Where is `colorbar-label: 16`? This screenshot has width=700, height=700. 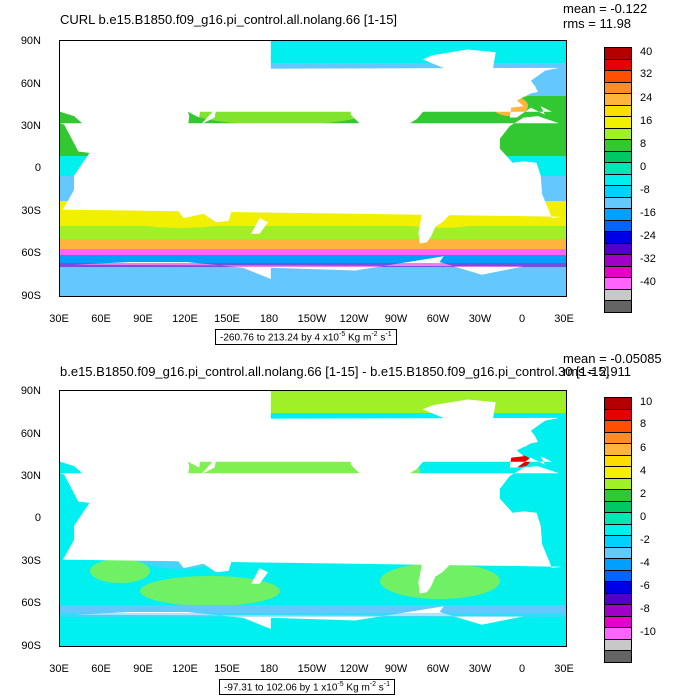
colorbar-label: 16 is located at coordinates (646, 121).